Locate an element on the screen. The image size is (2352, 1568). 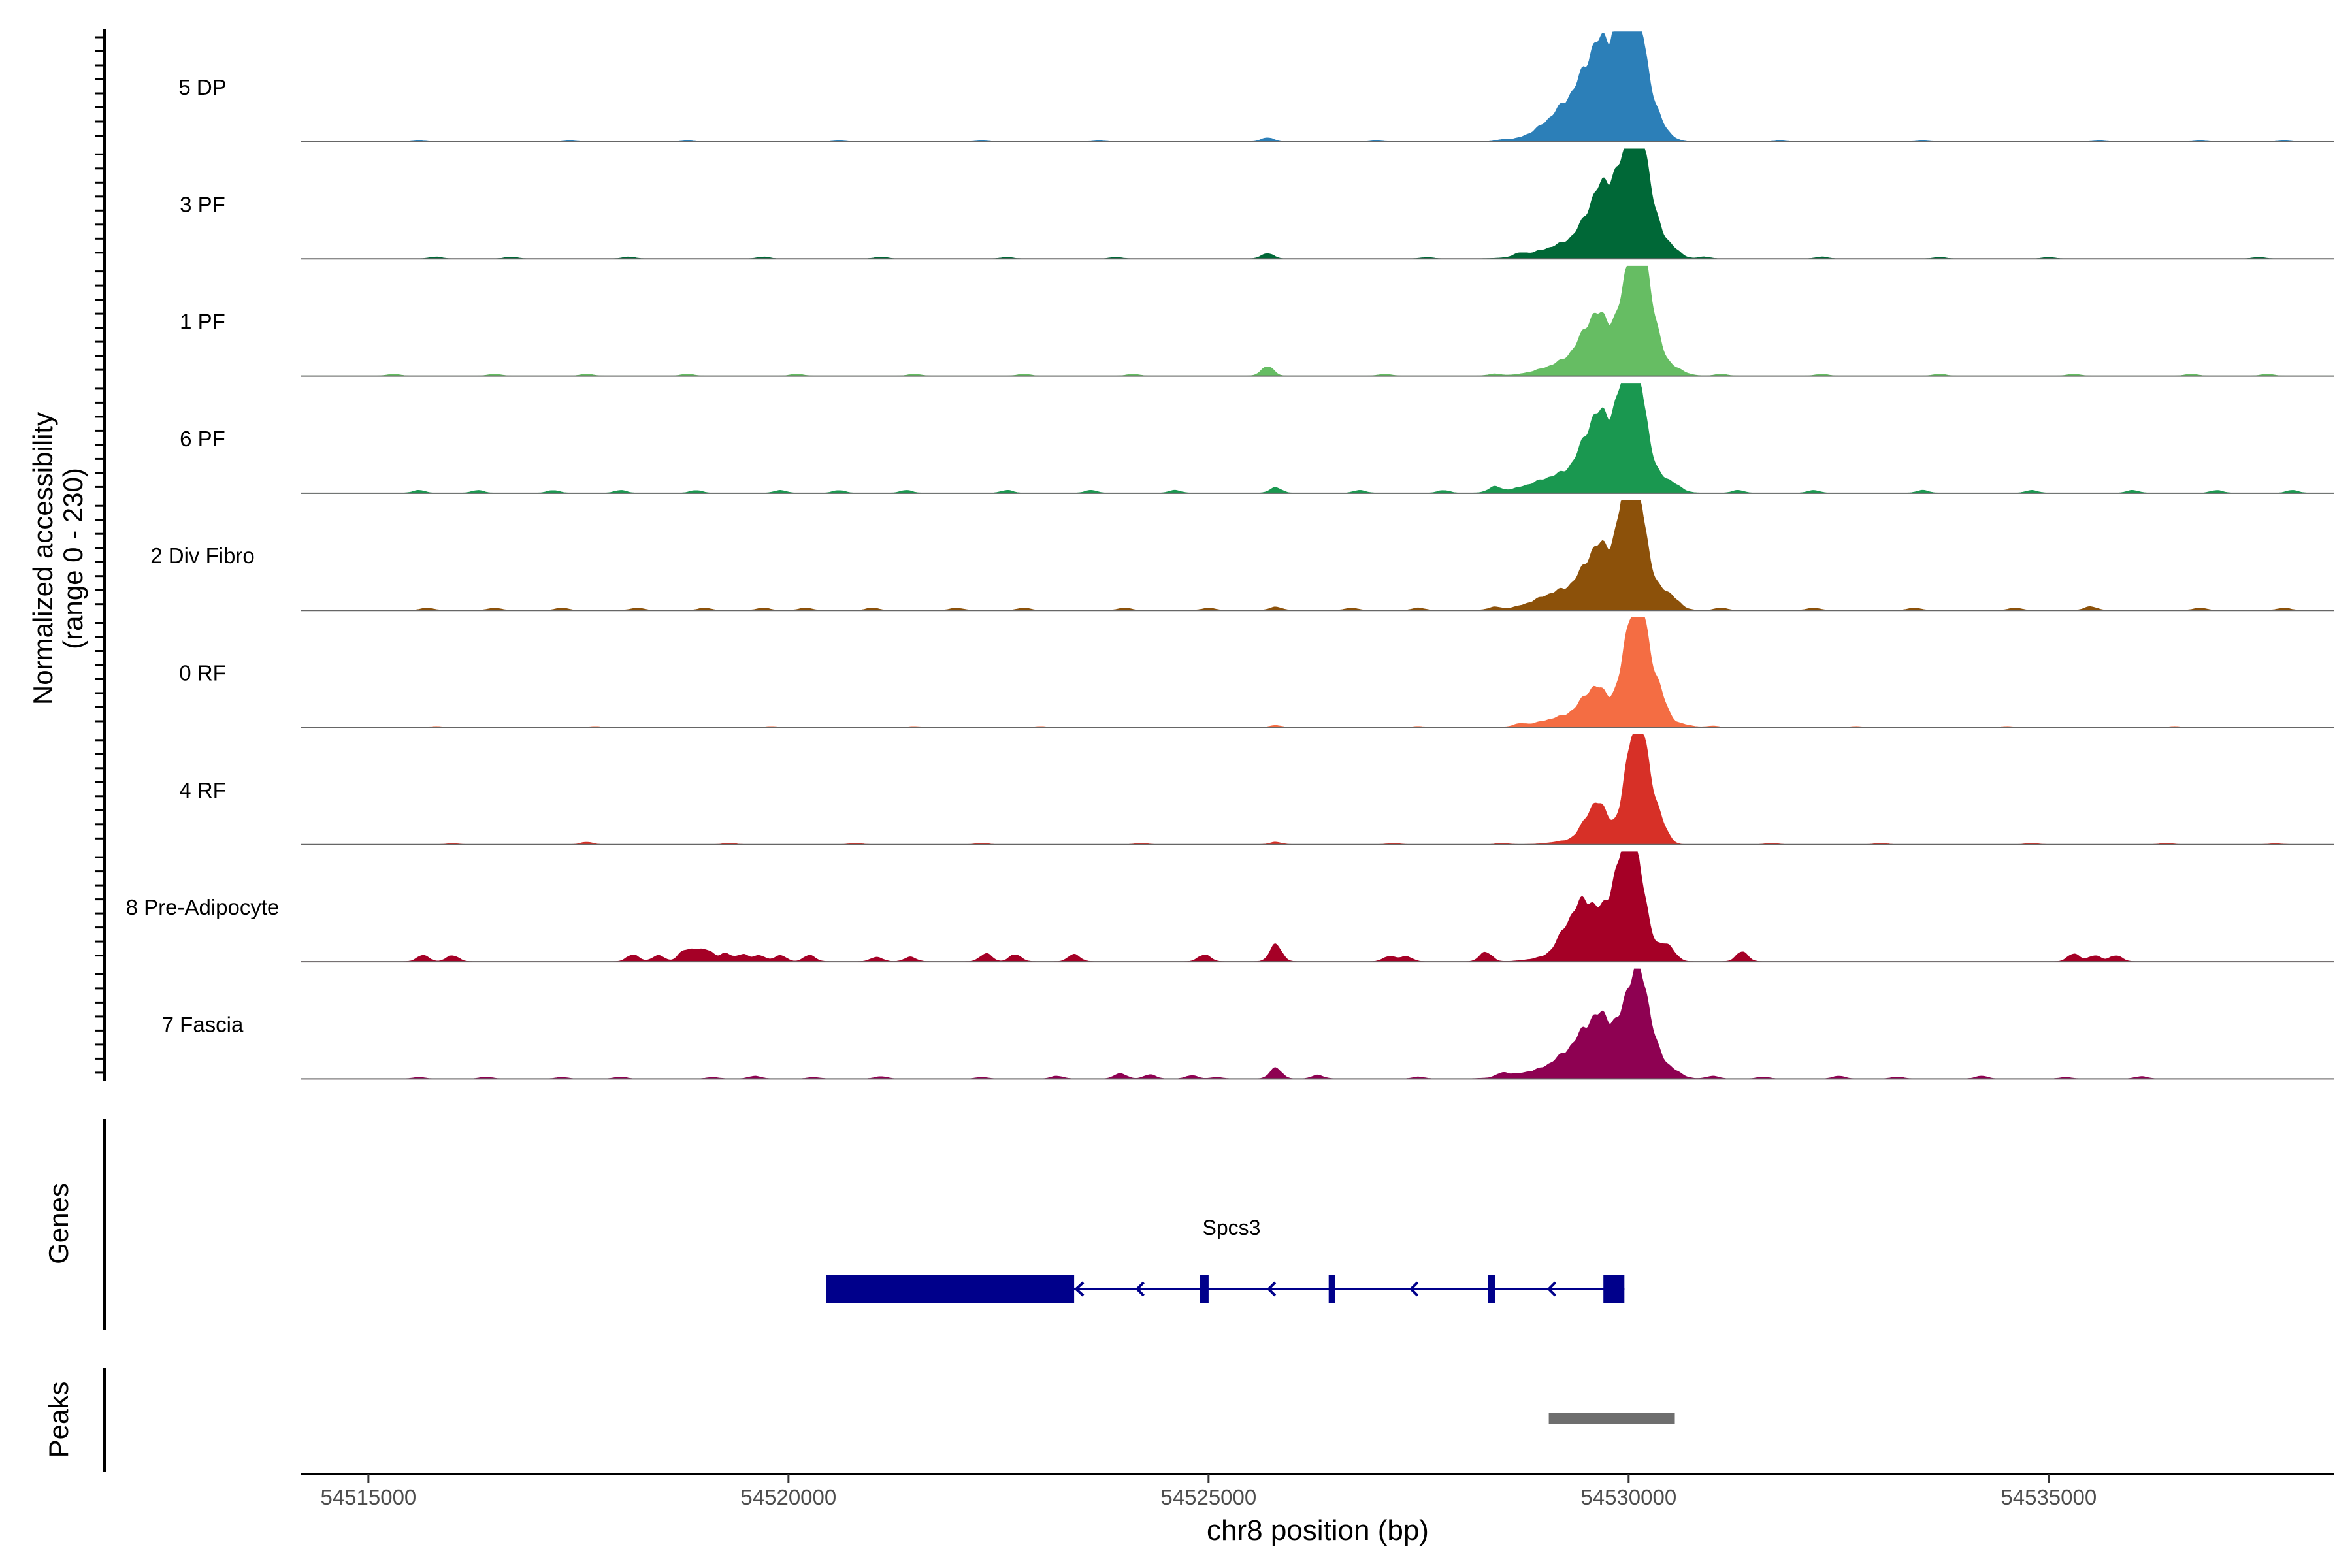
track-label: 0 RF is located at coordinates (202, 673).